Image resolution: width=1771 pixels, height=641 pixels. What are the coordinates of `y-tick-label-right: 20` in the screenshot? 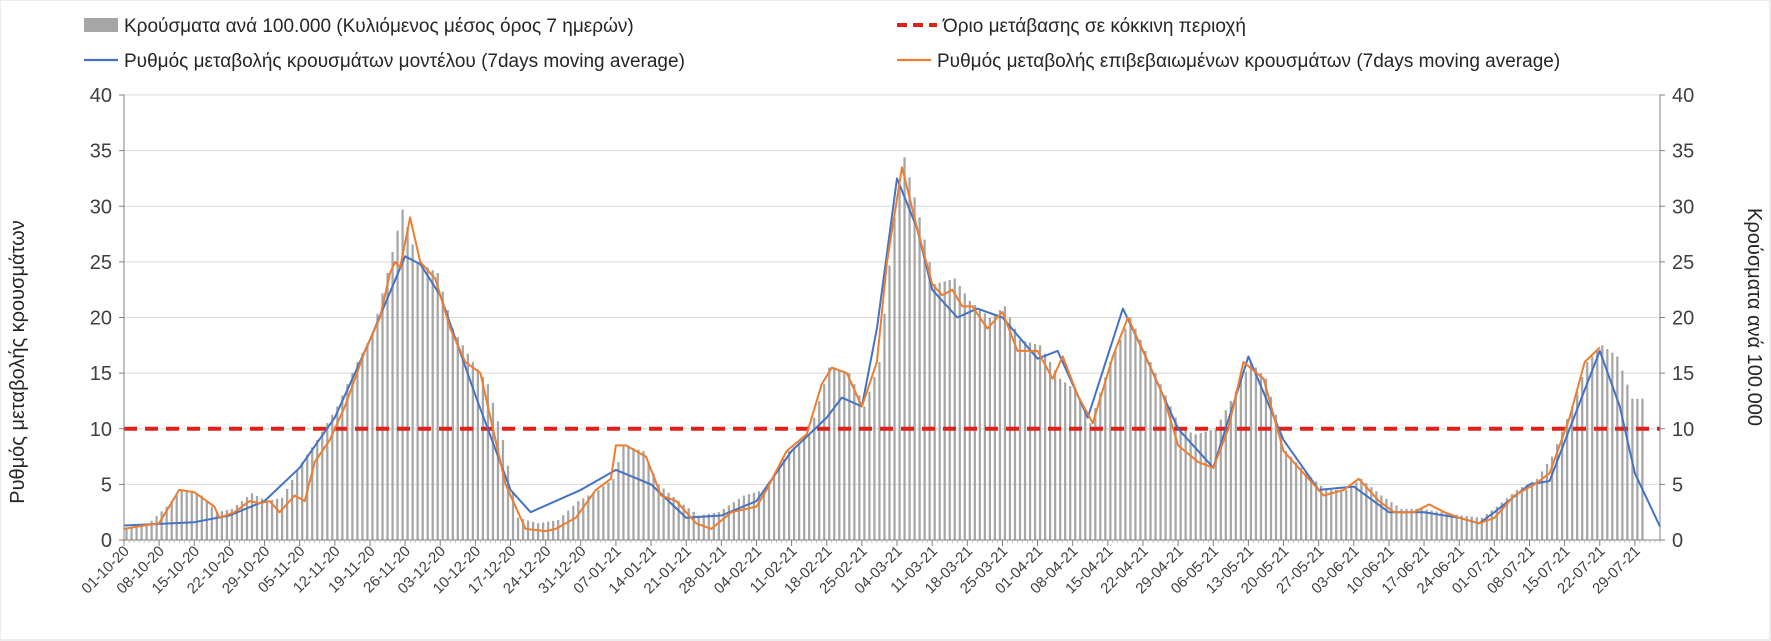 It's located at (1683, 319).